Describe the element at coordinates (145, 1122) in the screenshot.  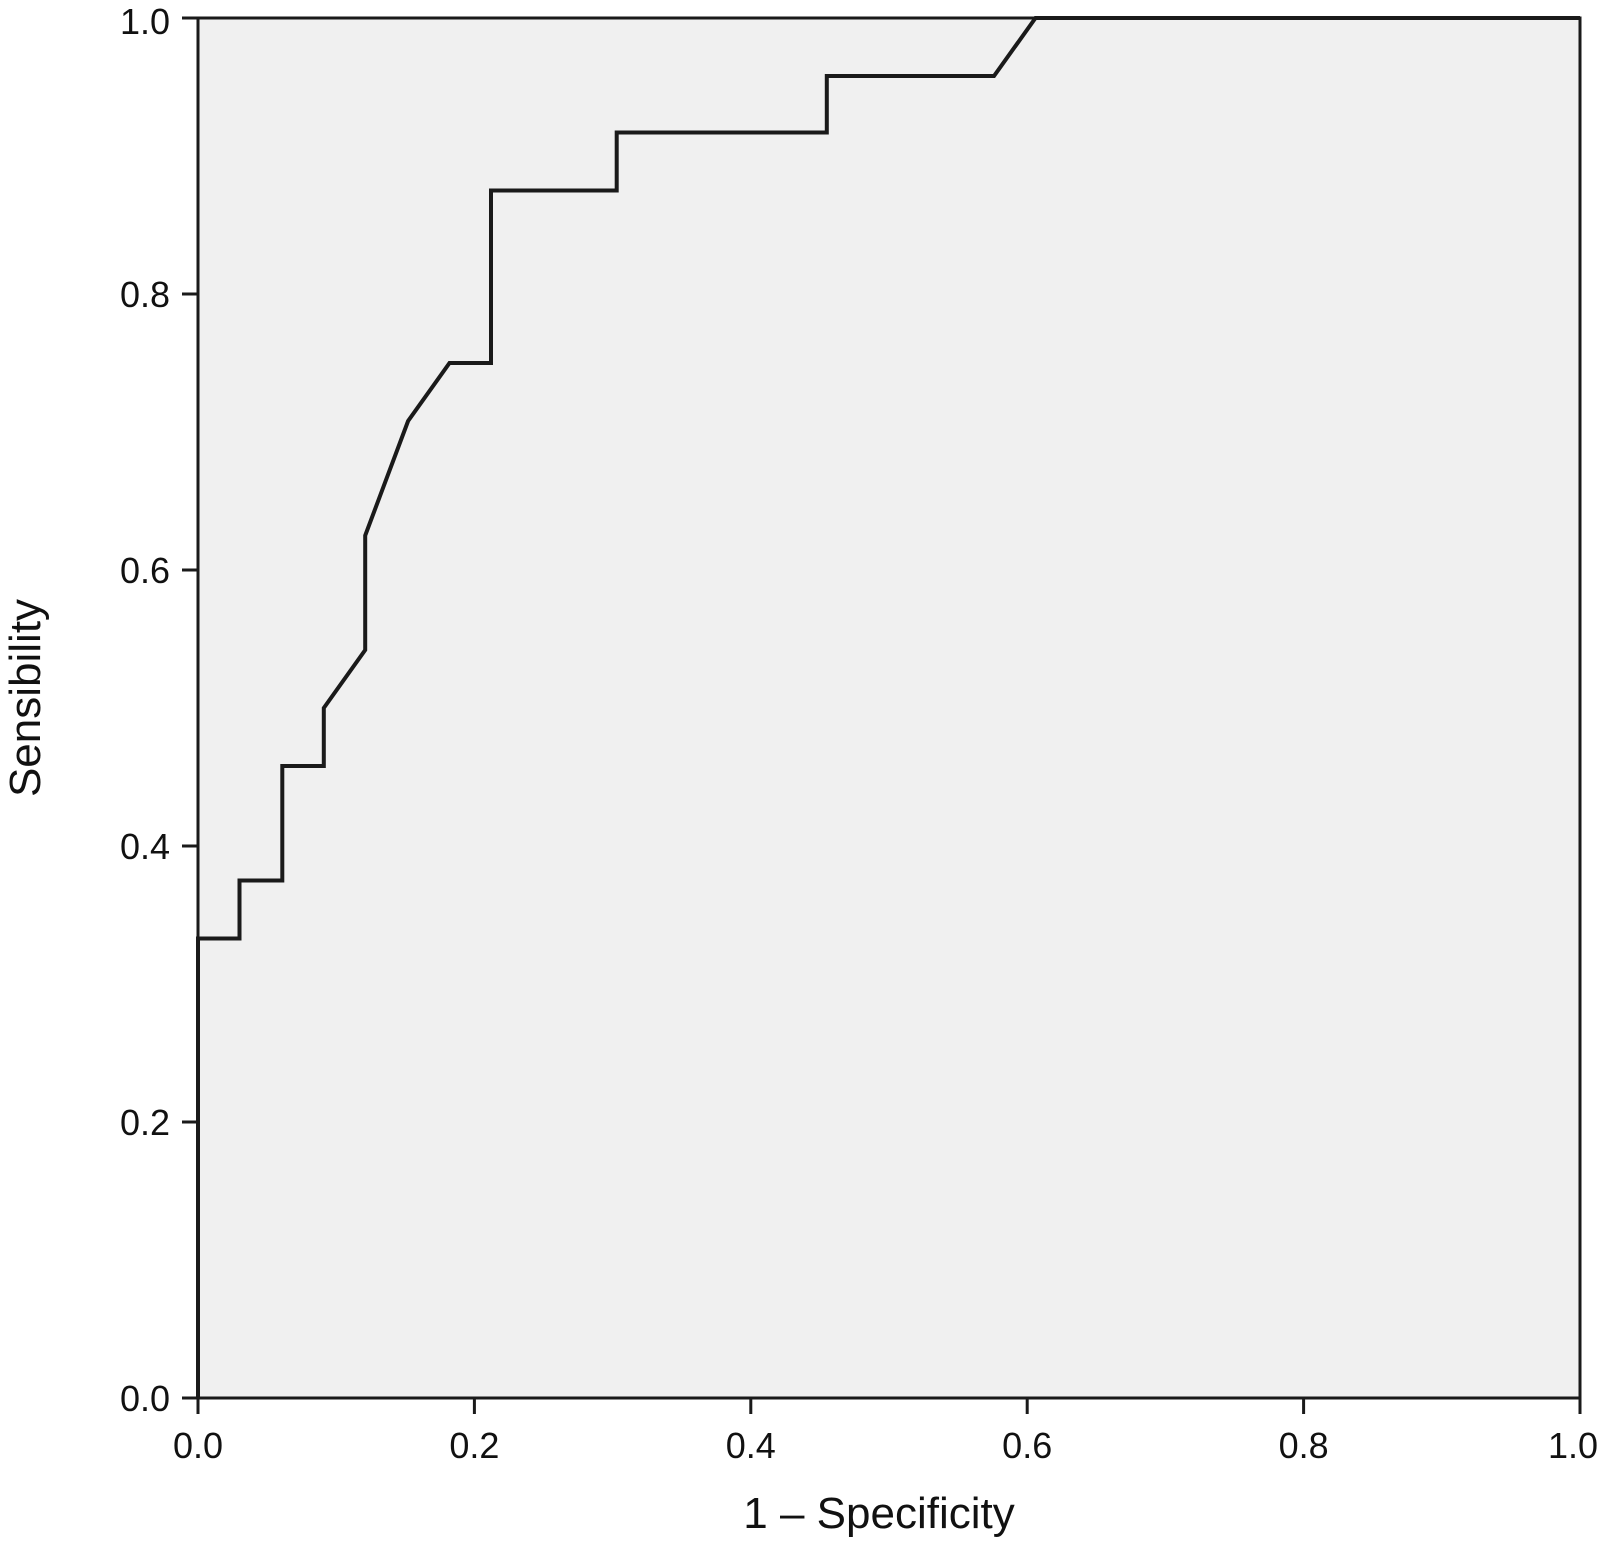
I see `y-tick-label: 0.2` at that location.